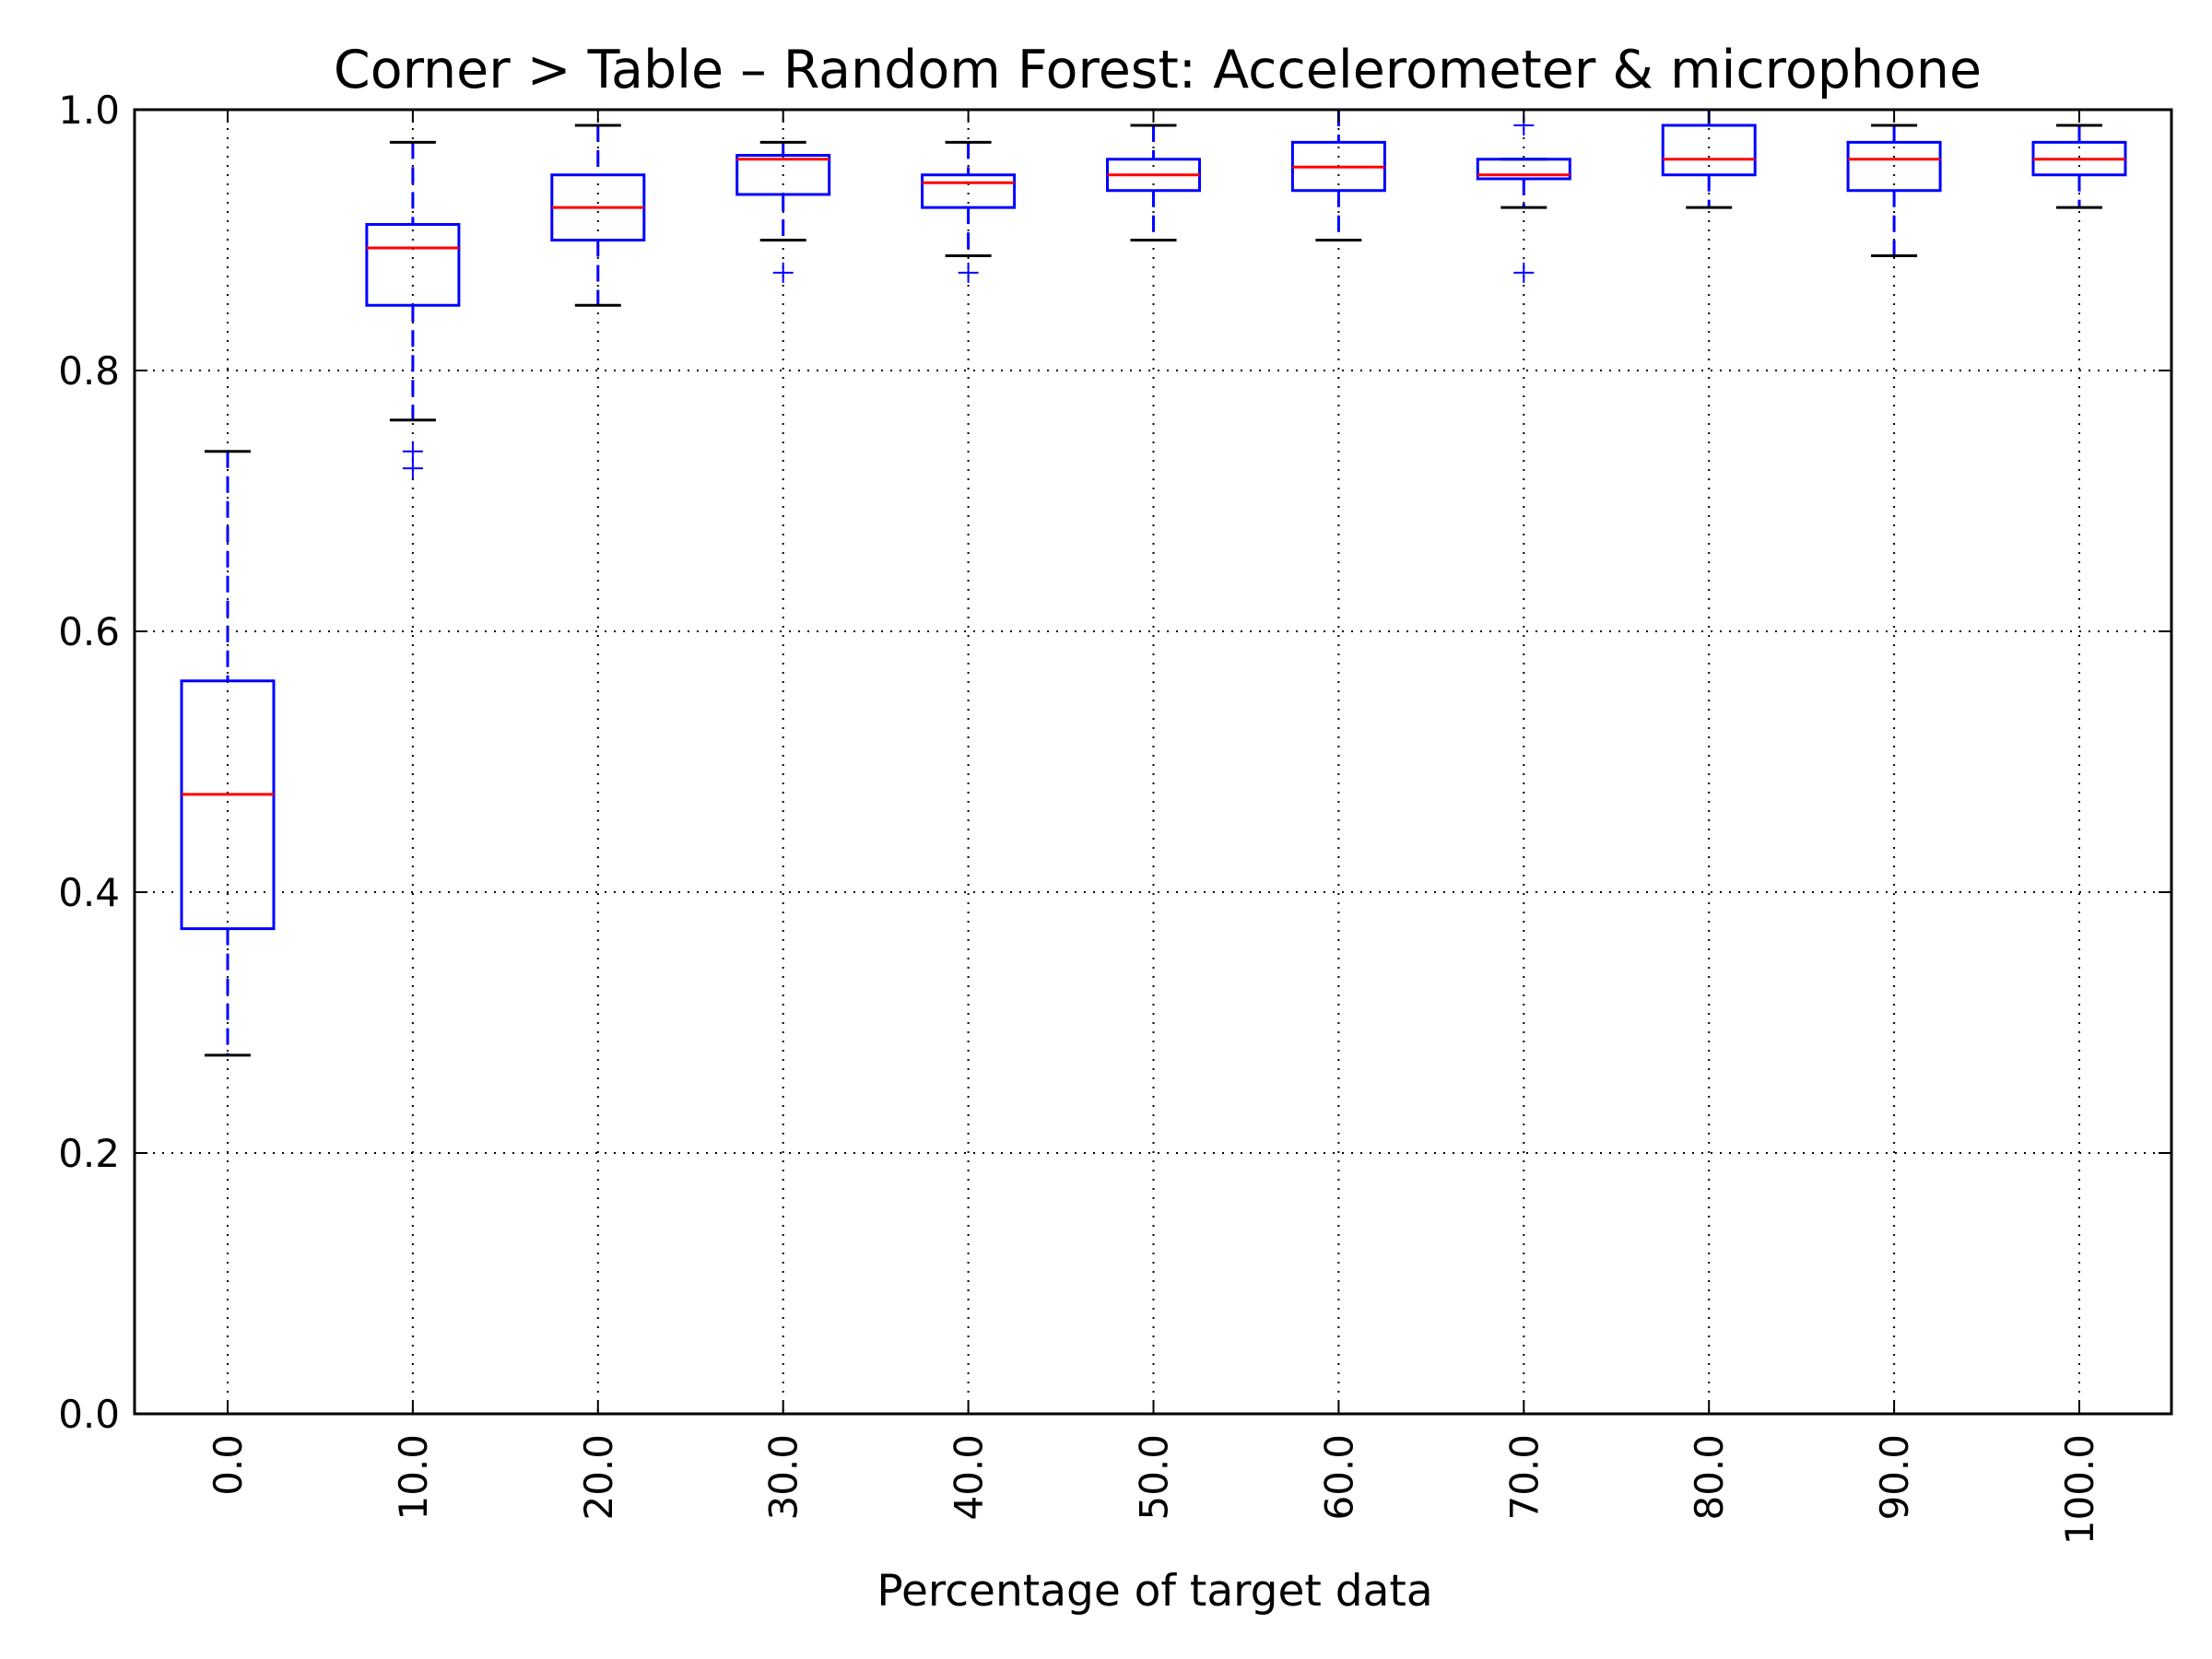 This screenshot has height=1659, width=2212. I want to click on y-tick-label: 0.6, so click(89, 631).